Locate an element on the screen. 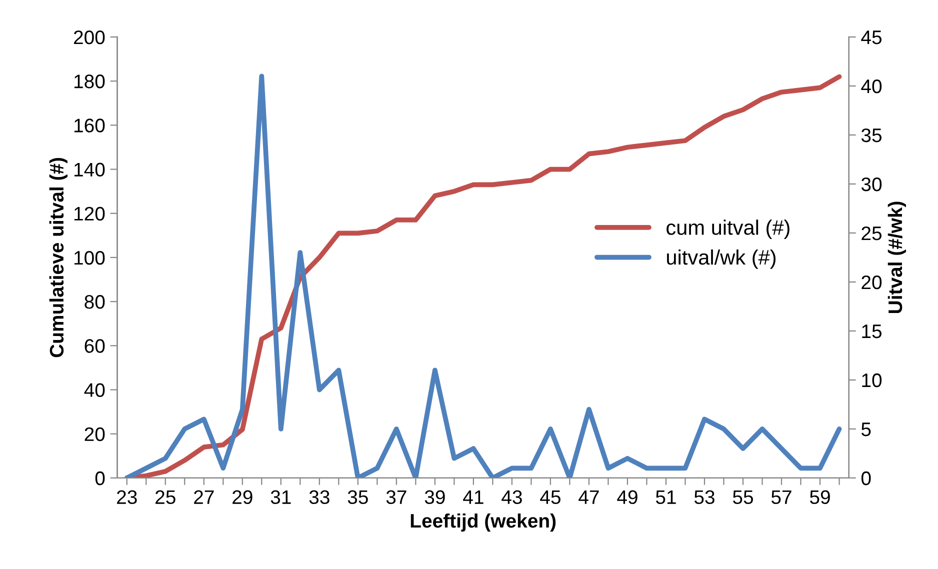 This screenshot has height=569, width=938. y-tick-label: 120 is located at coordinates (89, 213).